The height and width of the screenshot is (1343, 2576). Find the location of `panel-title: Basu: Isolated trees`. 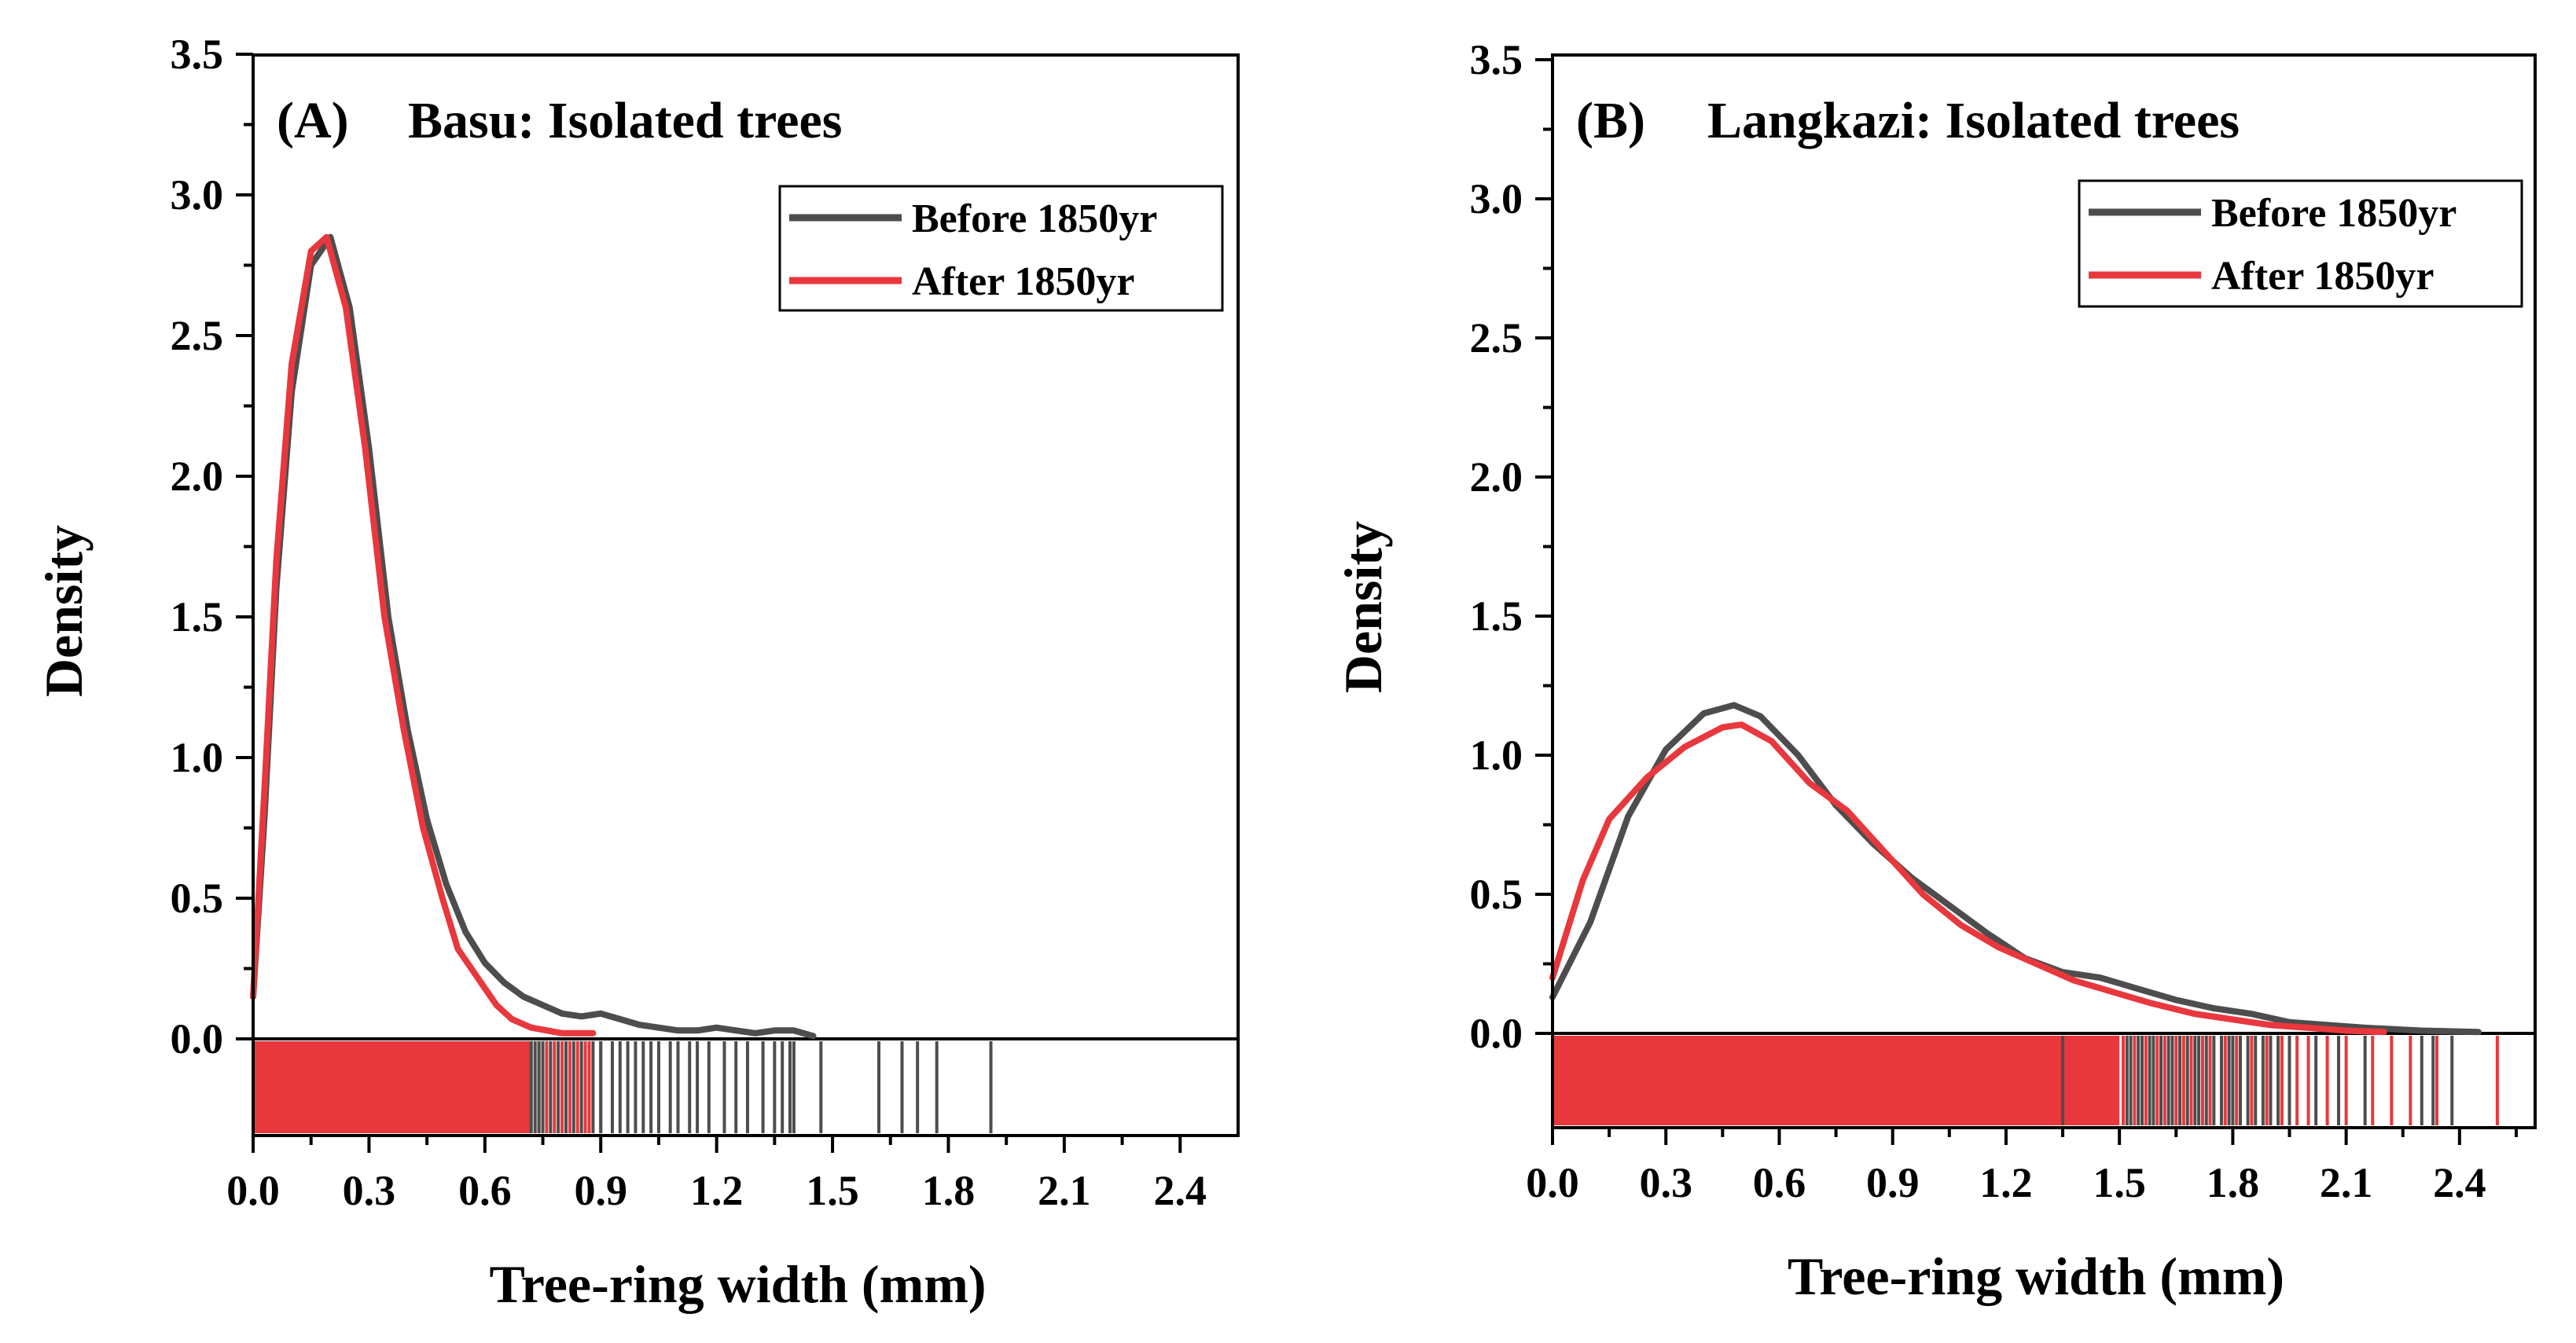

panel-title: Basu: Isolated trees is located at coordinates (625, 120).